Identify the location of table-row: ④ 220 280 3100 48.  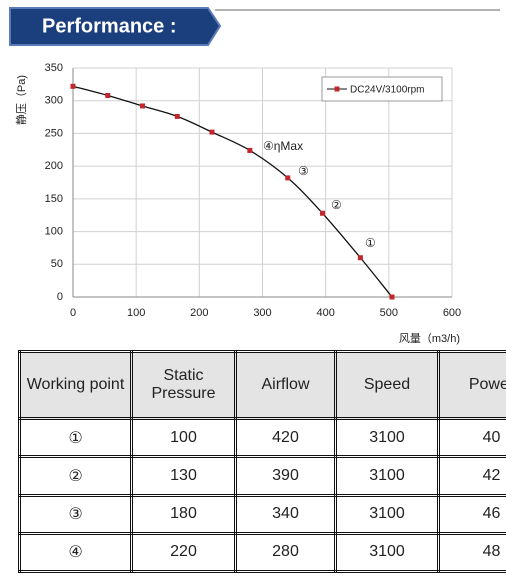
(262, 552).